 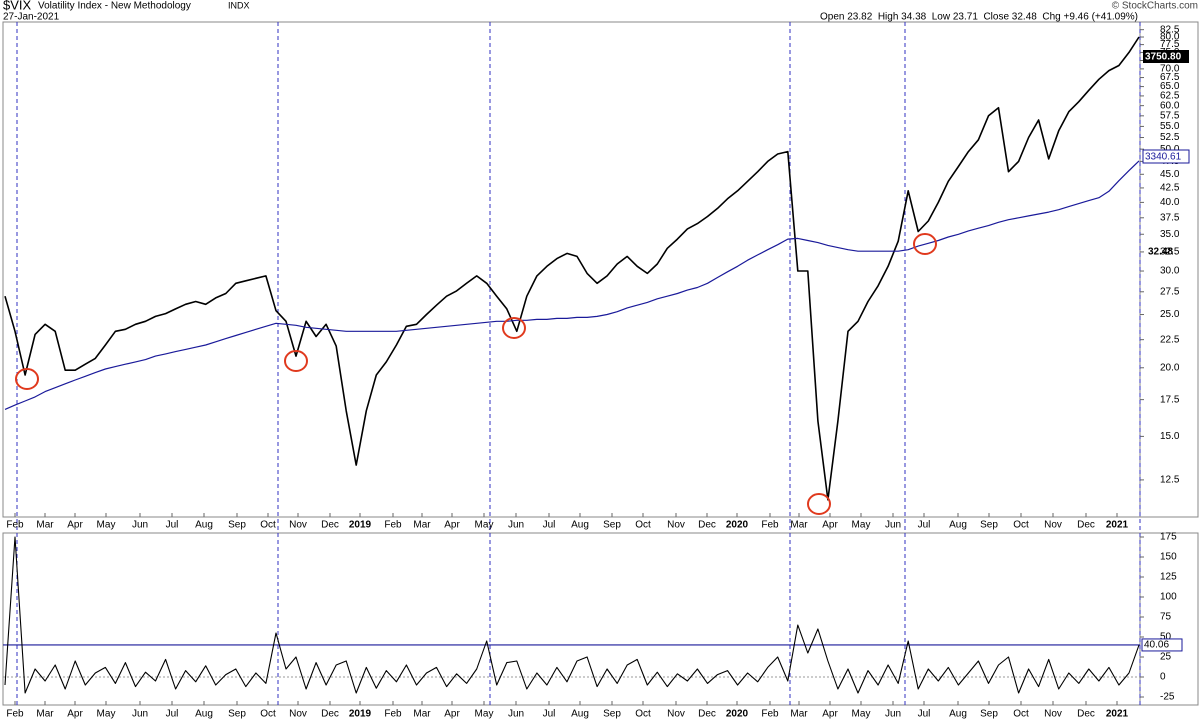 What do you see at coordinates (1170, 436) in the screenshot?
I see `y-tick-label: 15.0` at bounding box center [1170, 436].